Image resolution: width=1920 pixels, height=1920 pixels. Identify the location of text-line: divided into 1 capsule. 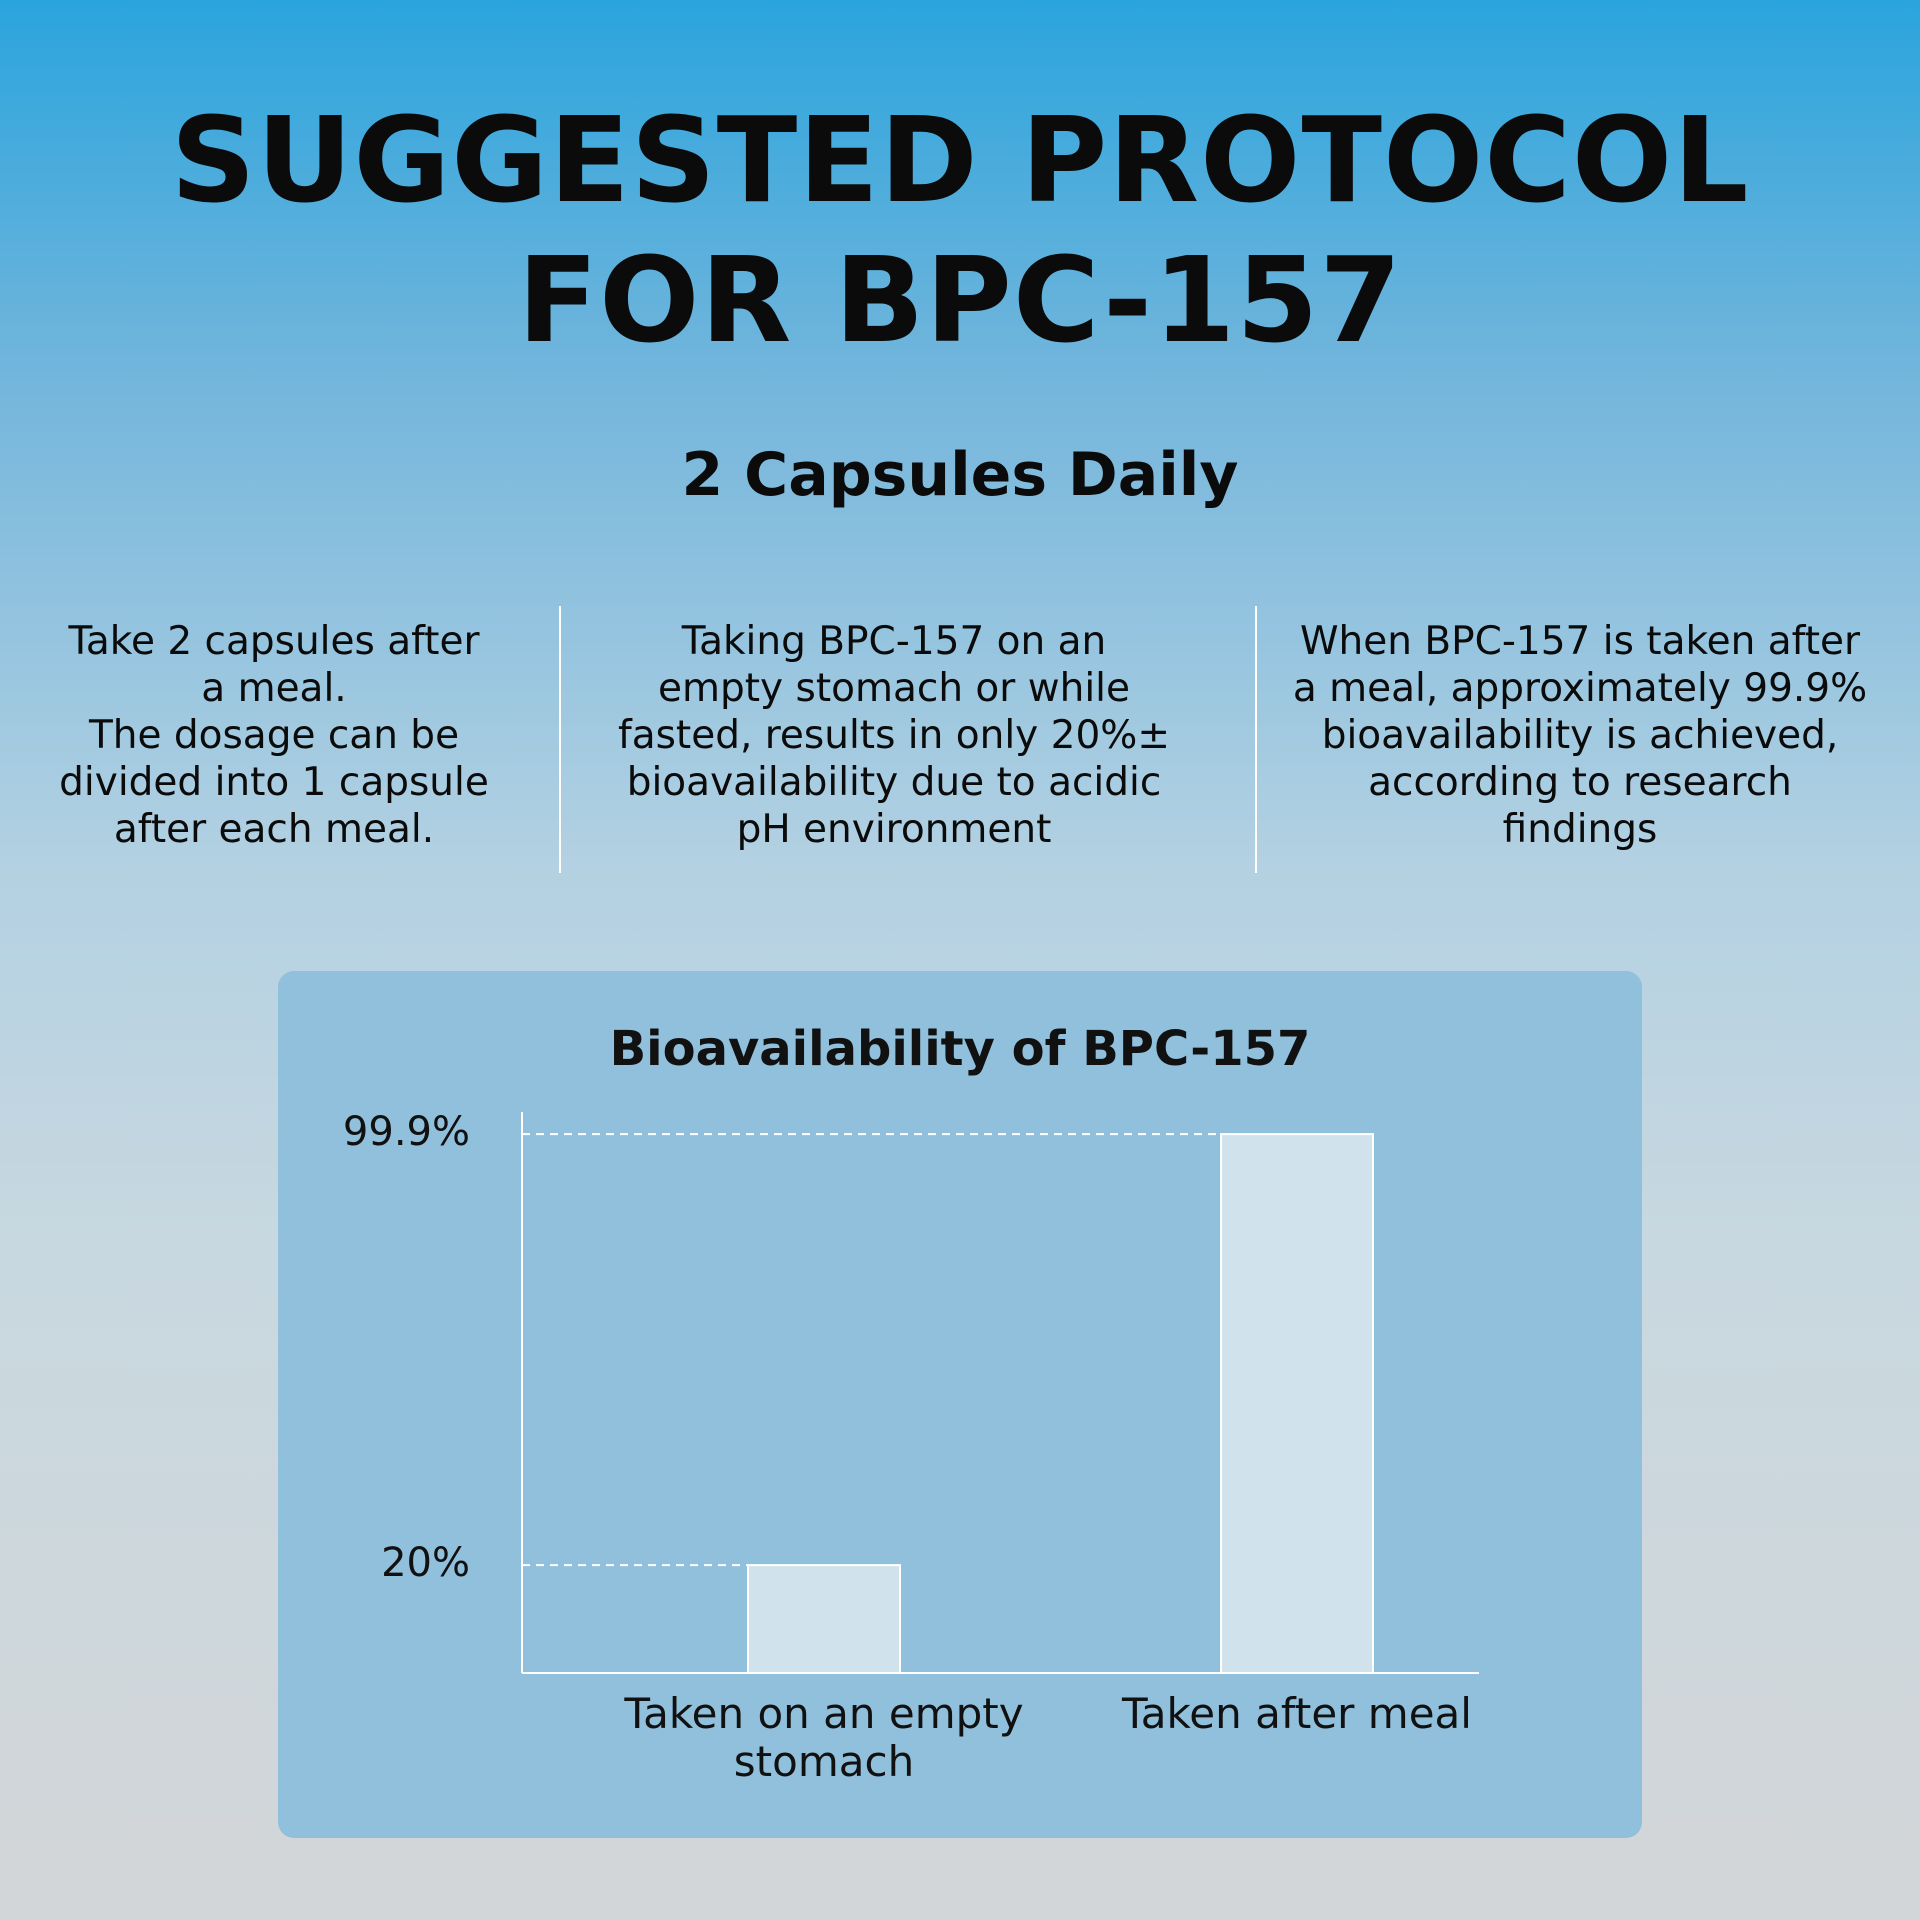
(274, 782).